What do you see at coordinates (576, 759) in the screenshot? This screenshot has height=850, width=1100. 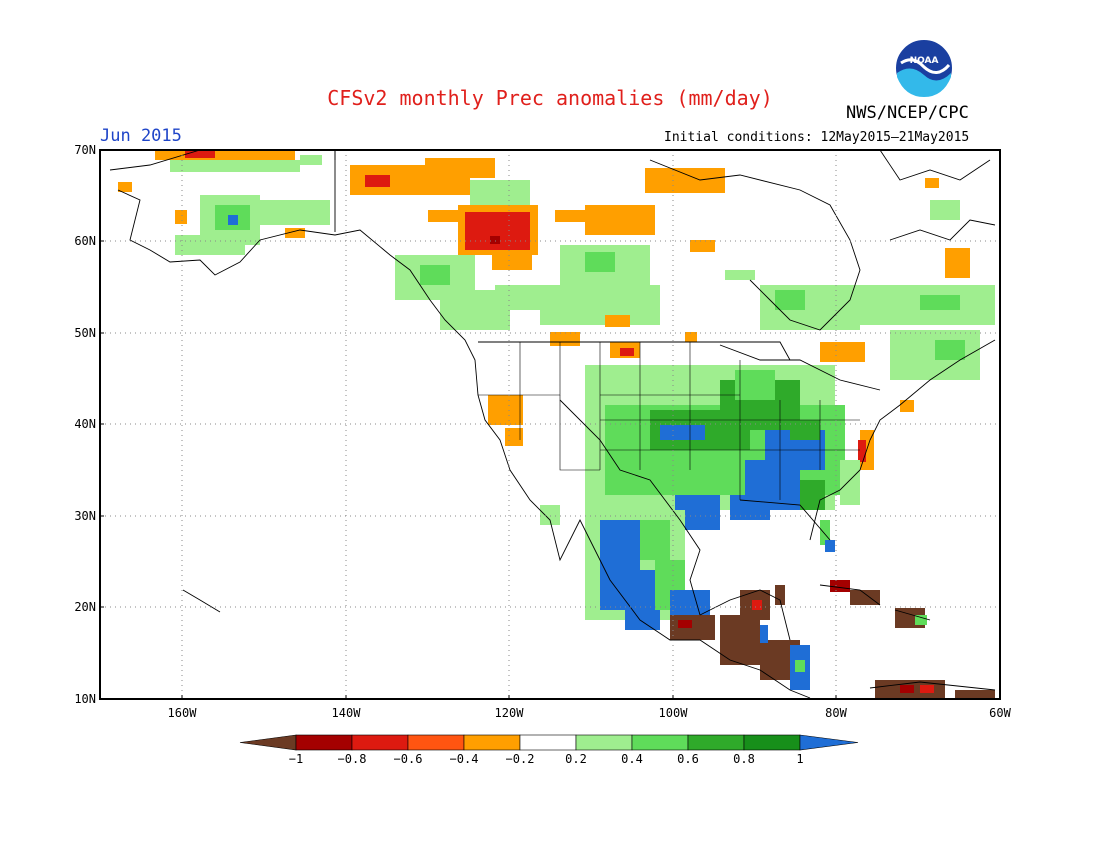 I see `legend-label: 0.2` at bounding box center [576, 759].